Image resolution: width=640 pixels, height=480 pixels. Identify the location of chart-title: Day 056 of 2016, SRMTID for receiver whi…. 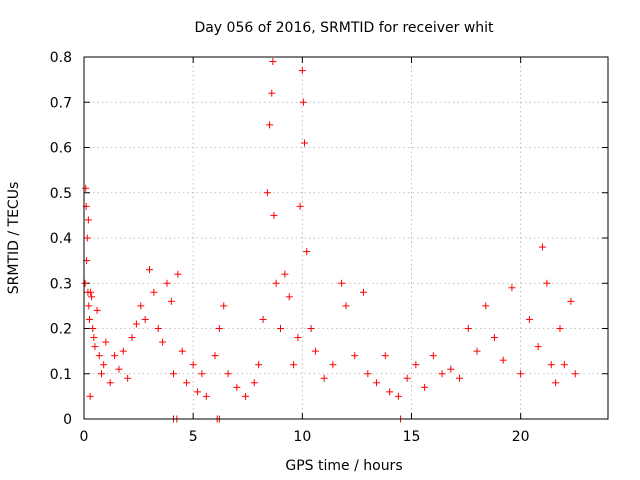
(344, 28).